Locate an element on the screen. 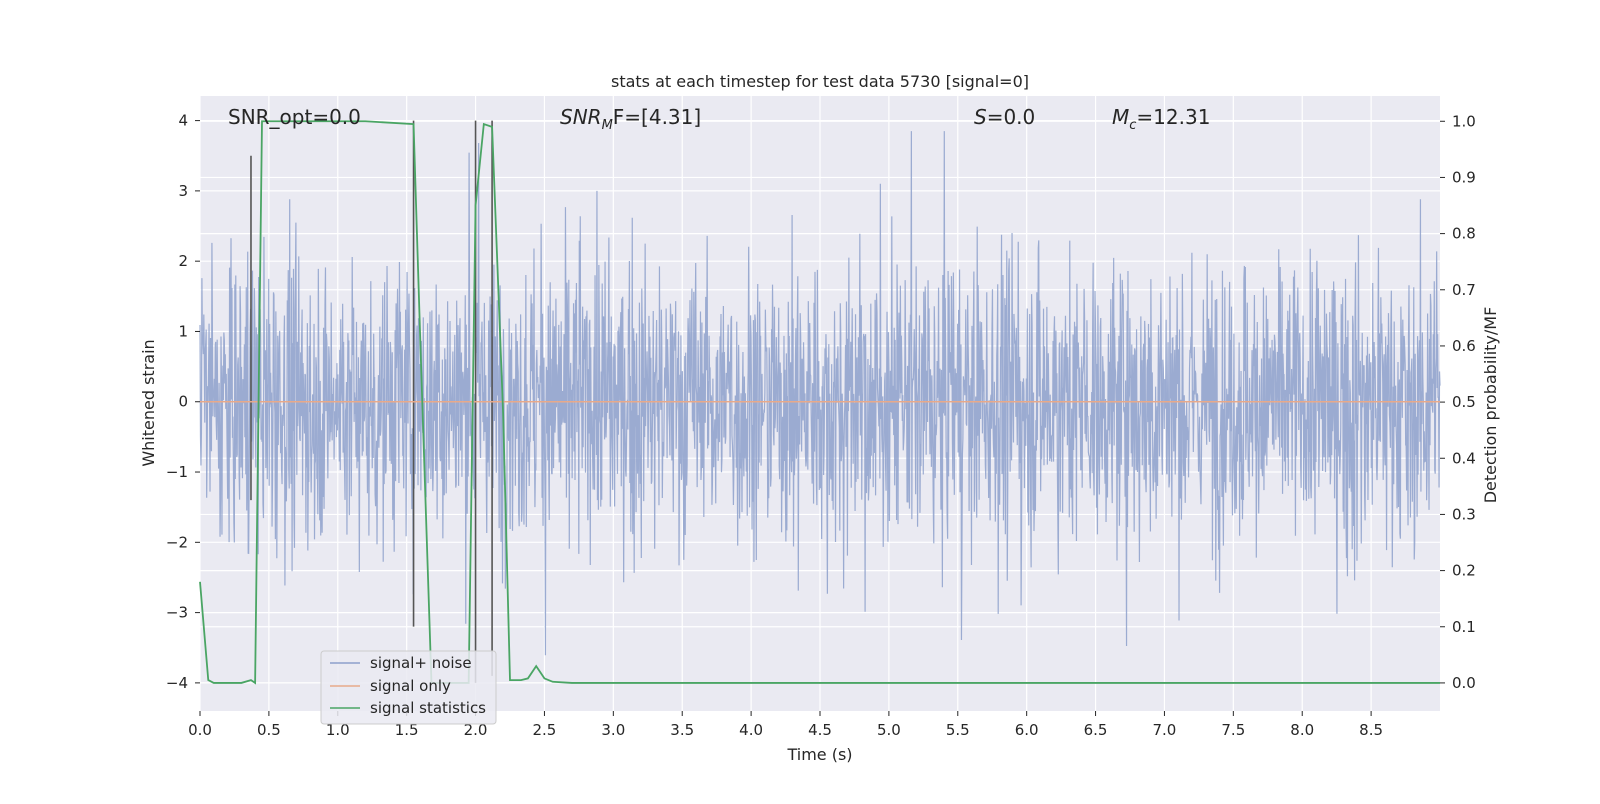 The image size is (1600, 804). y-tick-label-right: 0.0 is located at coordinates (1464, 683).